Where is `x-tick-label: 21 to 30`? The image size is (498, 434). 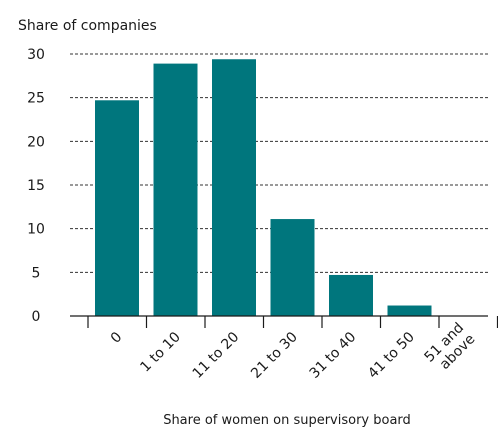
x-tick-label: 21 to 30 is located at coordinates (274, 355).